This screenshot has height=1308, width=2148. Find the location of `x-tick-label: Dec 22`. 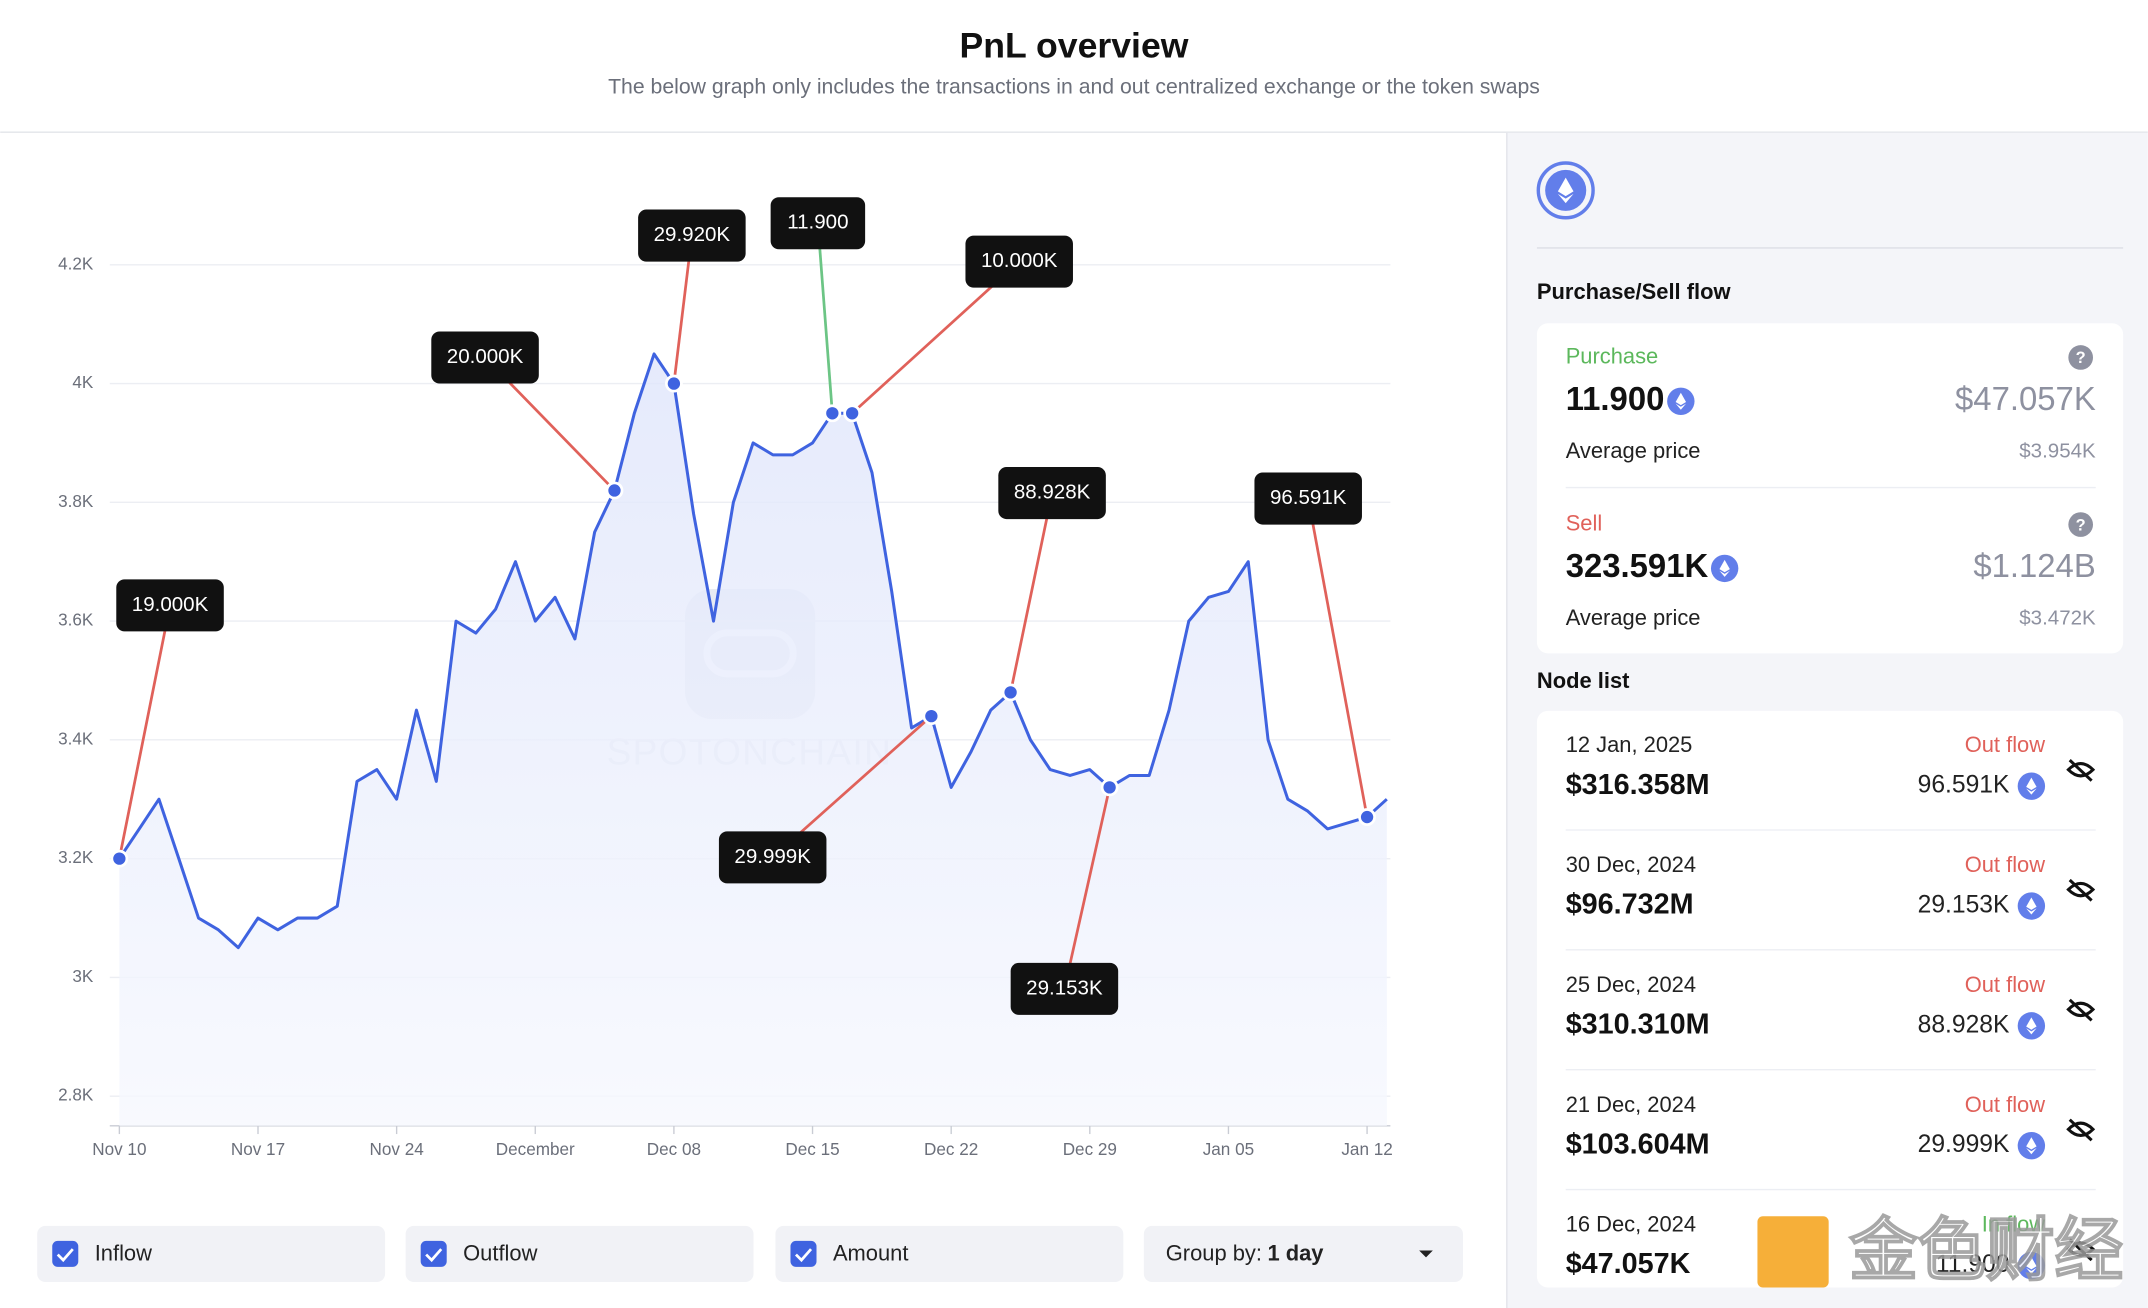

x-tick-label: Dec 22 is located at coordinates (951, 1149).